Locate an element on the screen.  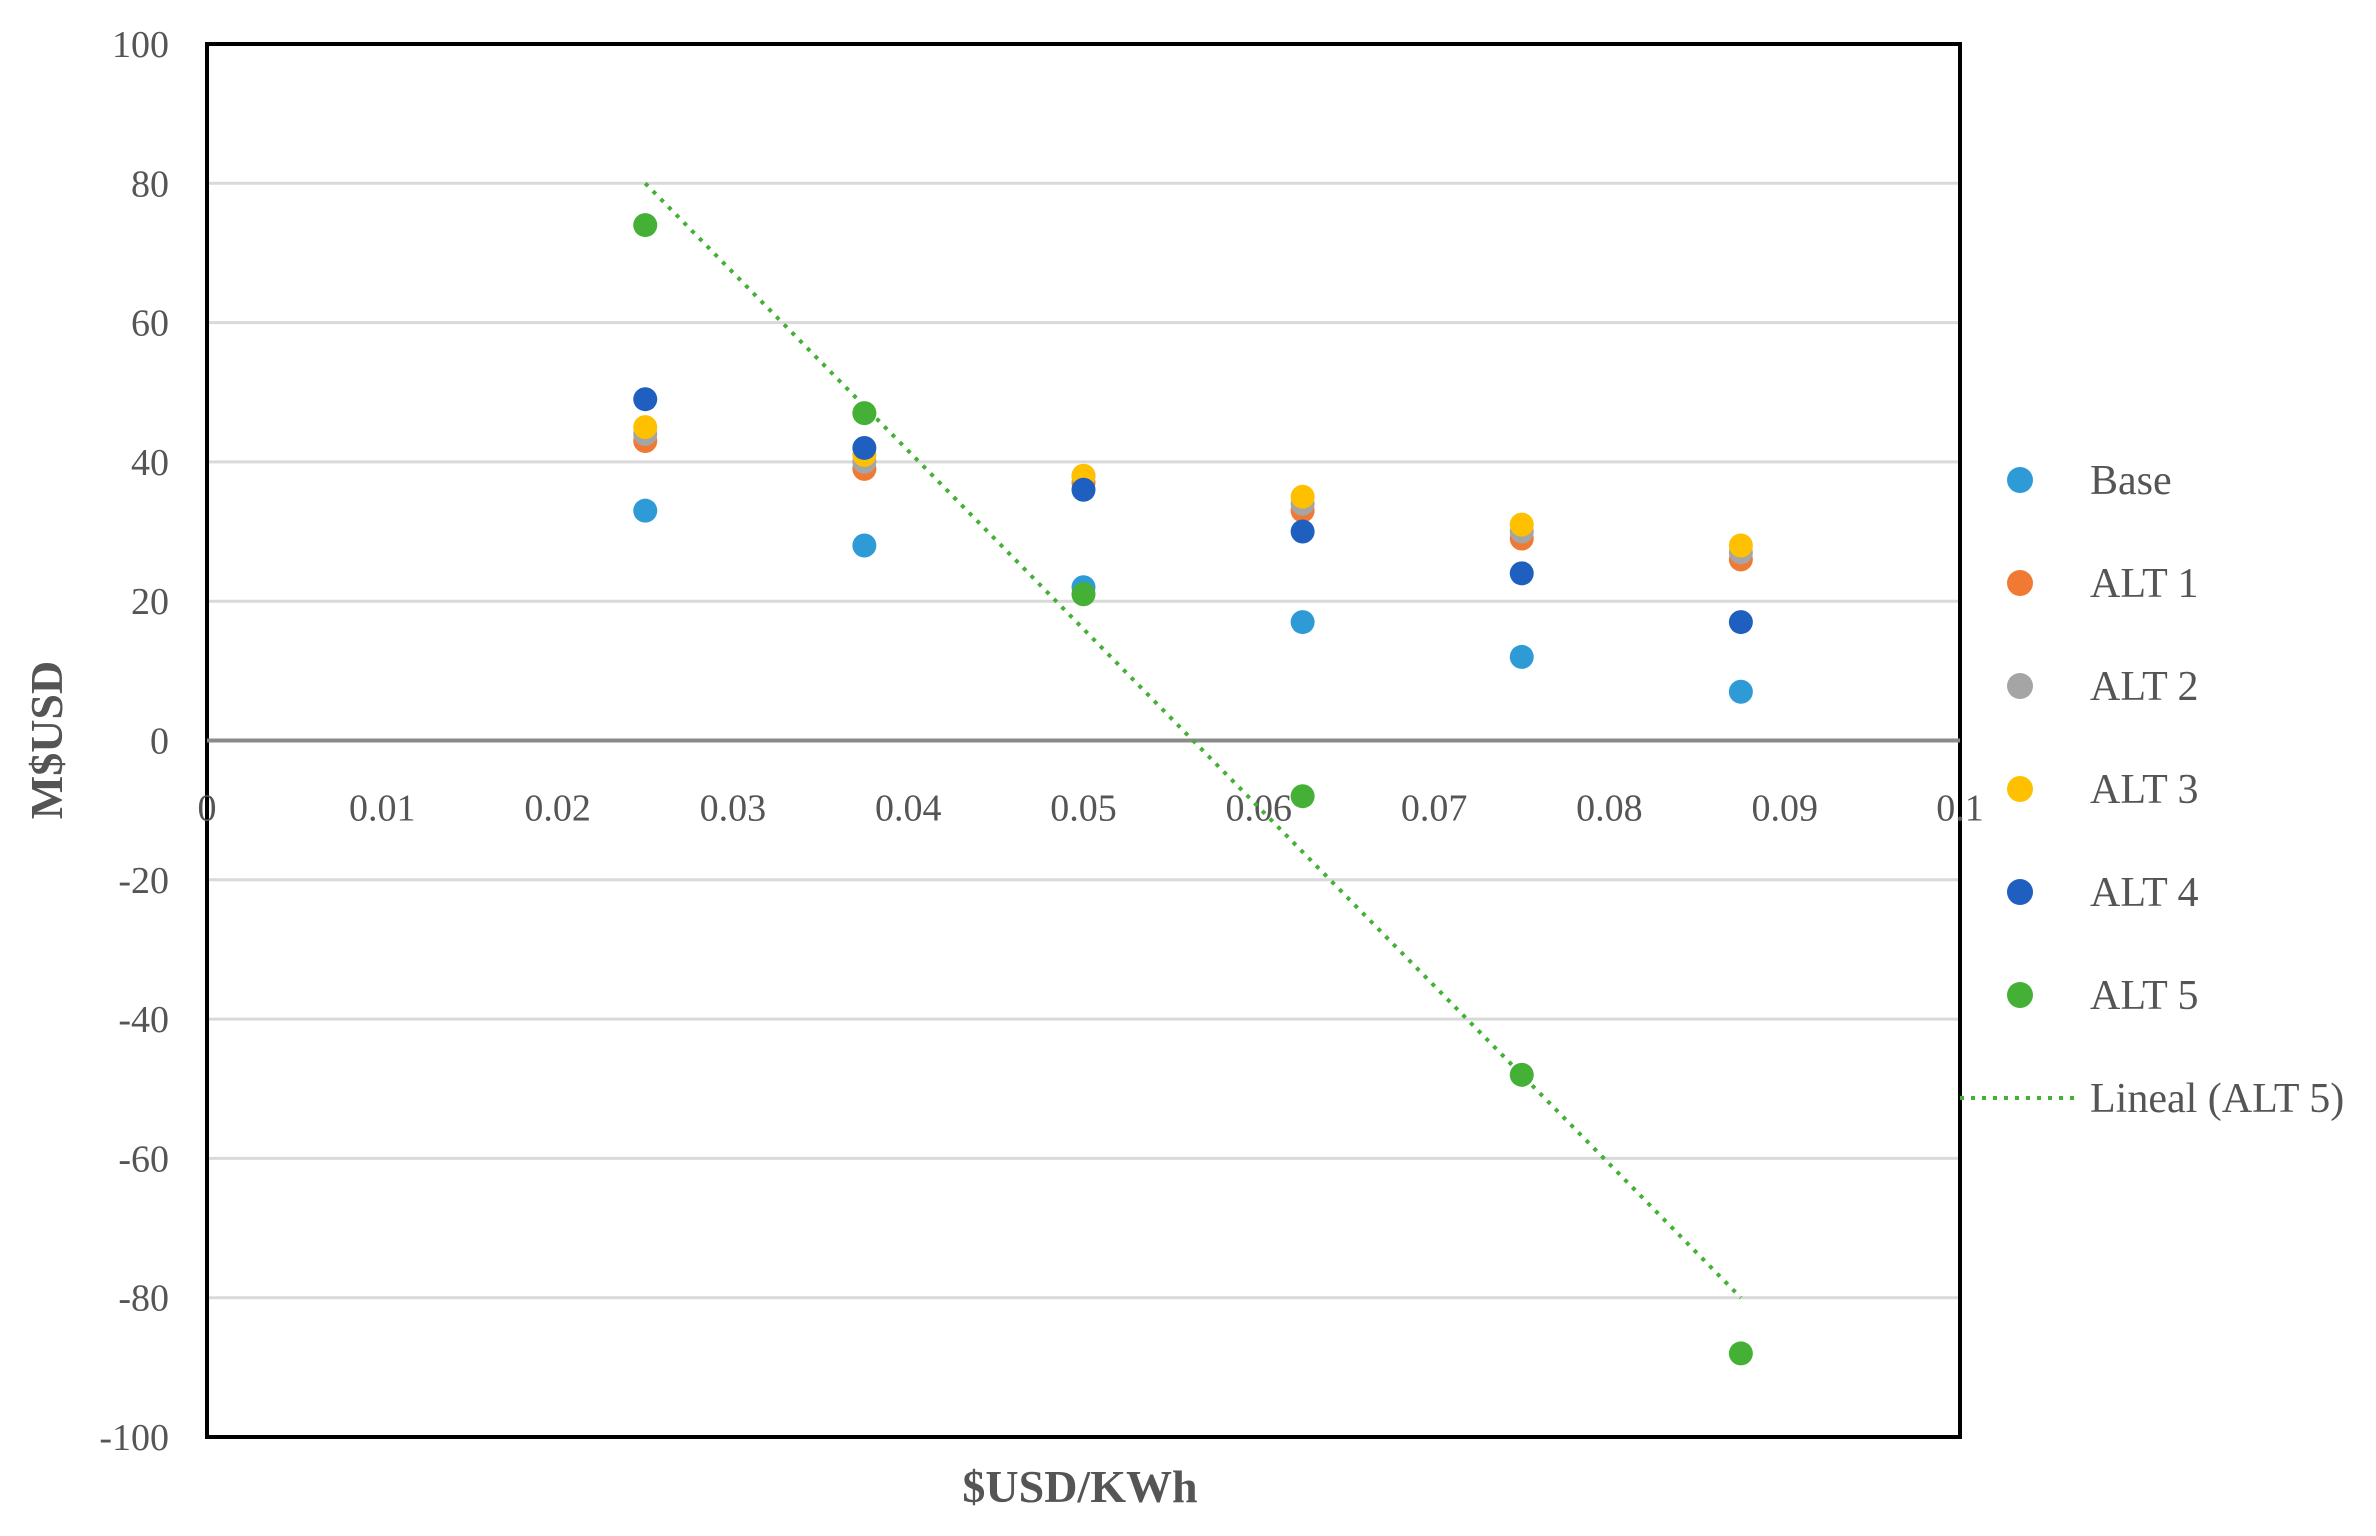
legend-label: ALT 5 is located at coordinates (2144, 996).